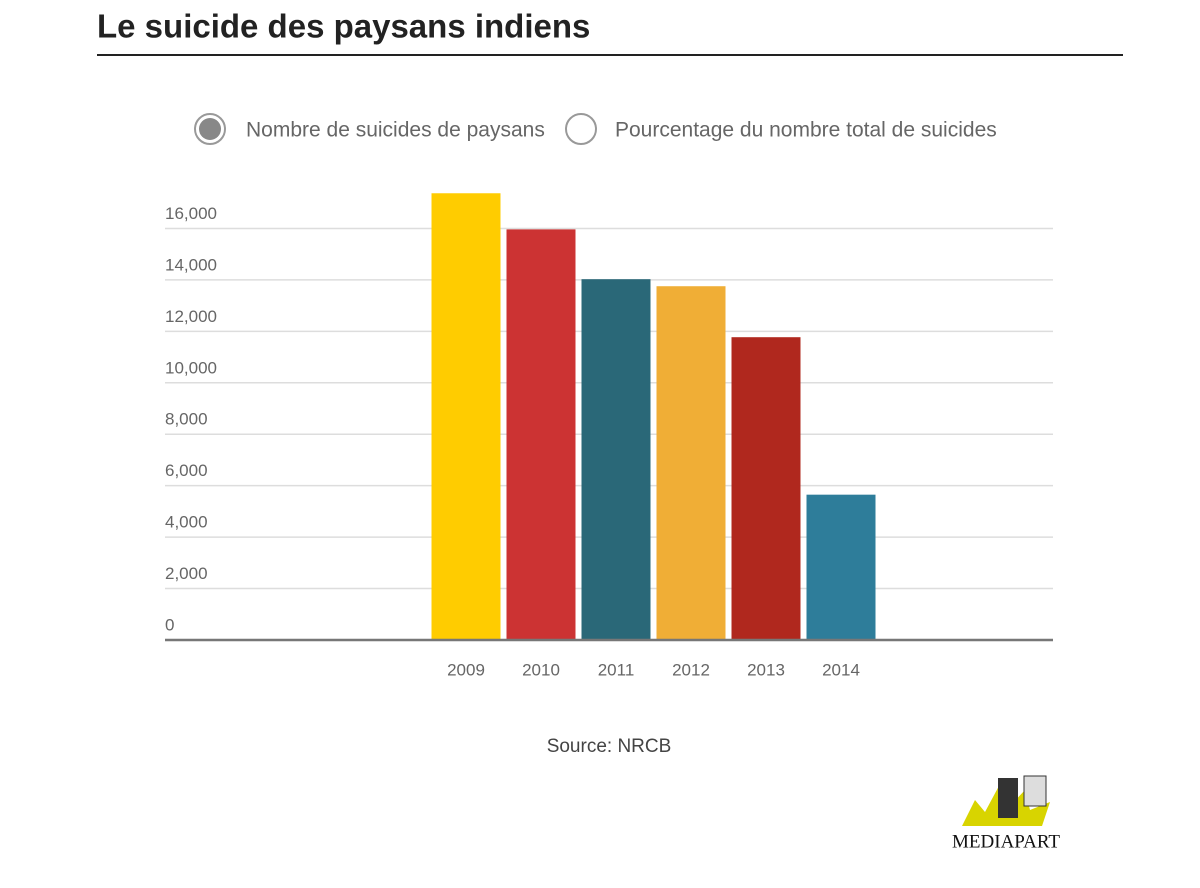  I want to click on y-tick-label: 12,000, so click(191, 316).